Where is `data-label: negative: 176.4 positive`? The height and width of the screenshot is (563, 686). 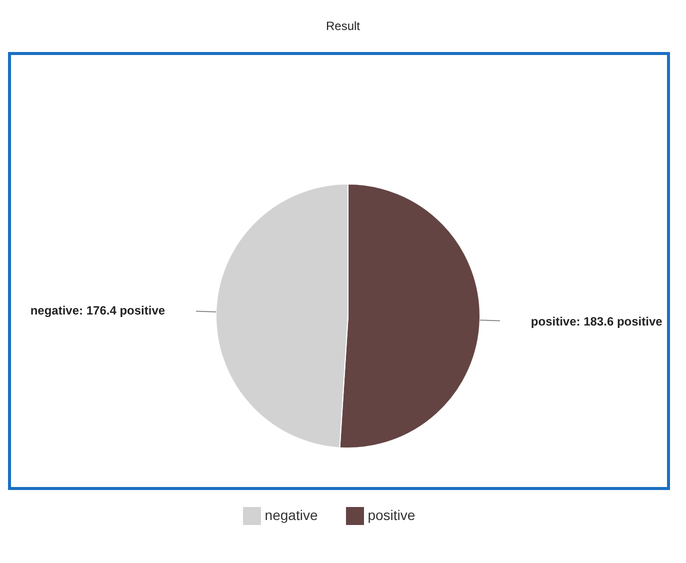
data-label: negative: 176.4 positive is located at coordinates (98, 310).